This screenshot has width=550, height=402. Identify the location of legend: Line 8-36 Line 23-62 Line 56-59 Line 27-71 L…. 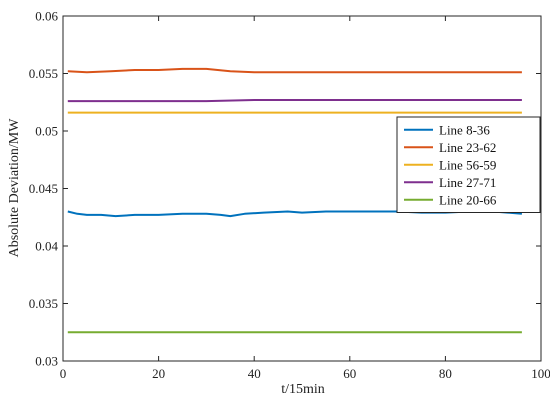
(468, 164).